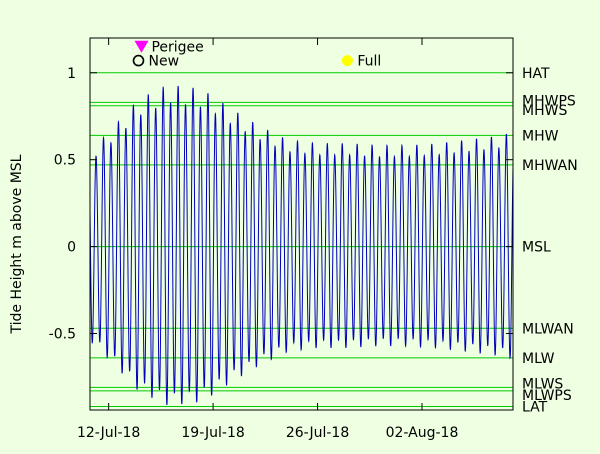 The width and height of the screenshot is (600, 454). I want to click on x-tick-label: 26-Jul-18, so click(317, 433).